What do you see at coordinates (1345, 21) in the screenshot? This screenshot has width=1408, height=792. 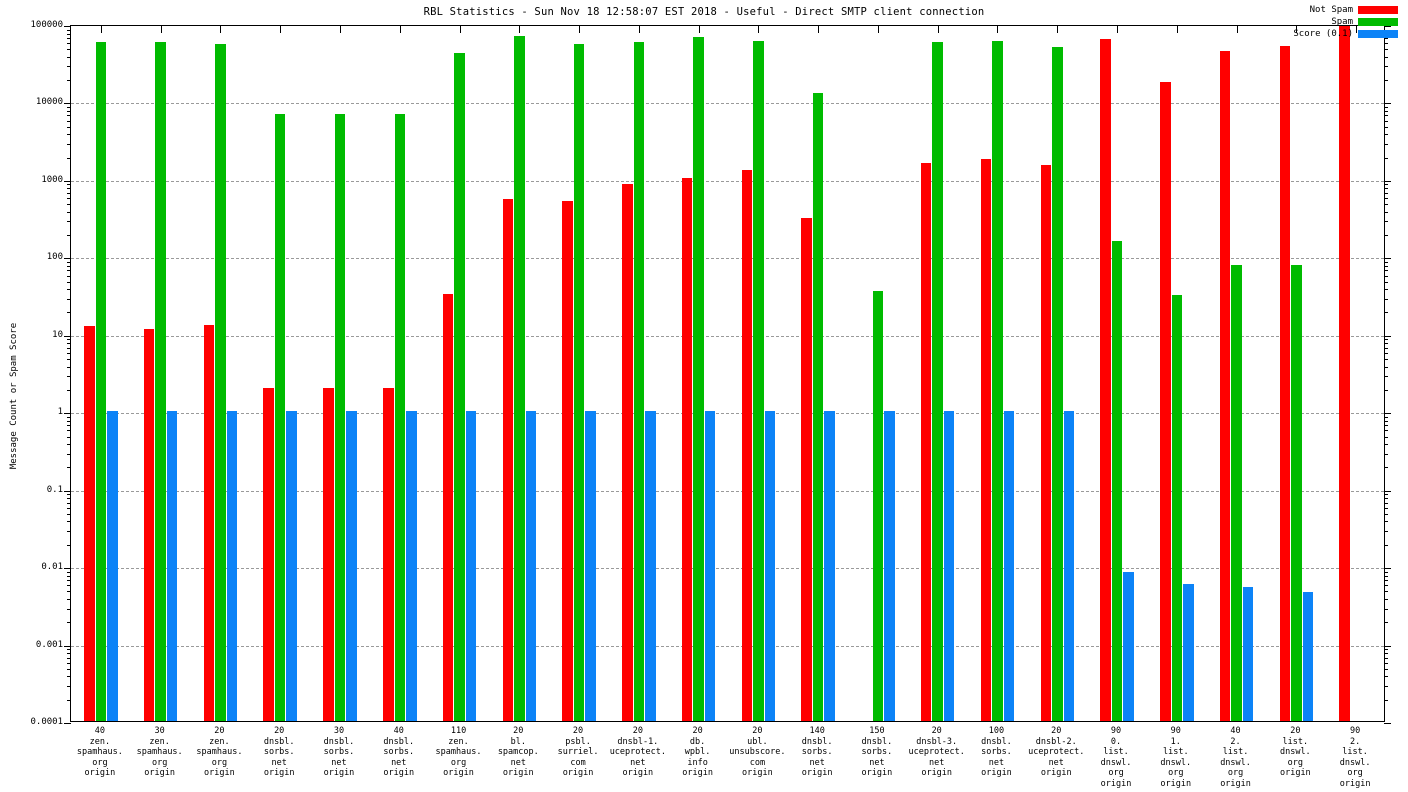 I see `legend-item-spam: Spam` at bounding box center [1345, 21].